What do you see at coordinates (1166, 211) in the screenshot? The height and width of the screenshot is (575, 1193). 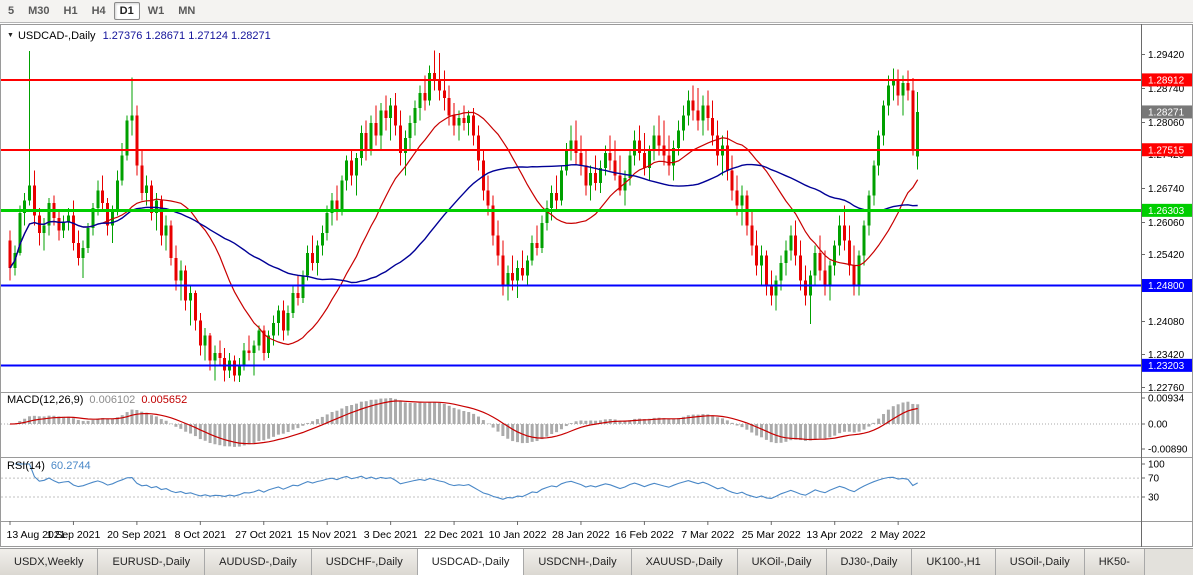 I see `level-price-label: 1.26303` at bounding box center [1166, 211].